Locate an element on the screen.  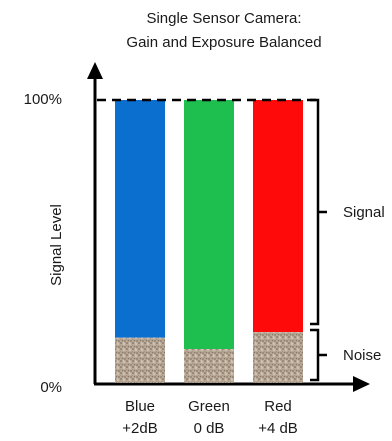
x-axis-arrowhead is located at coordinates (361, 384).